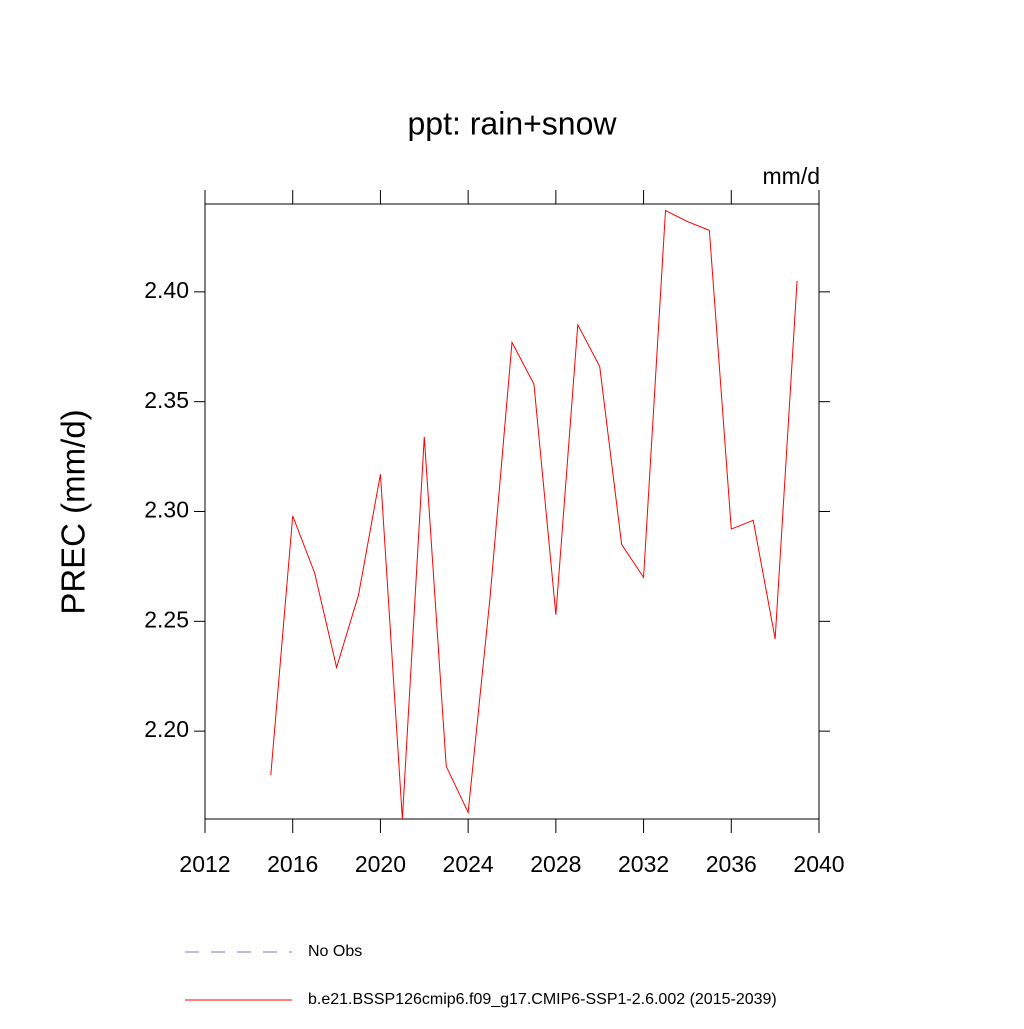  Describe the element at coordinates (792, 176) in the screenshot. I see `units-label: mm/d` at that location.